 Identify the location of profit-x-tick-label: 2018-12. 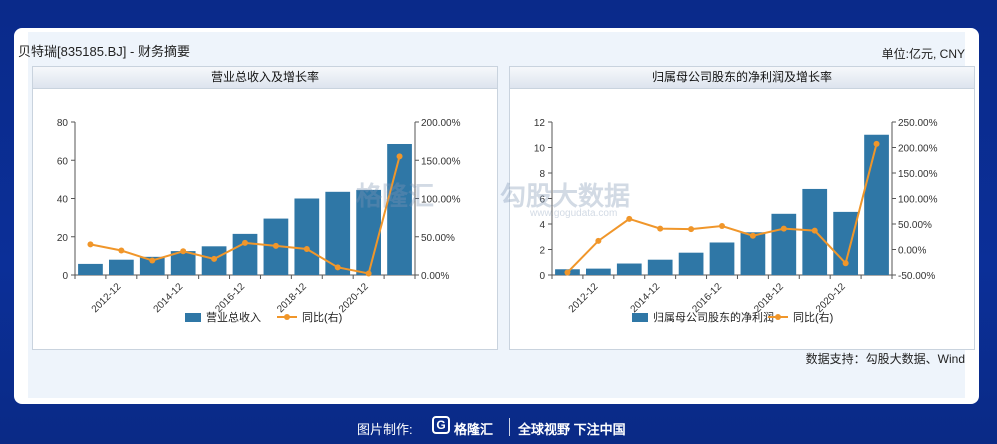
(769, 298).